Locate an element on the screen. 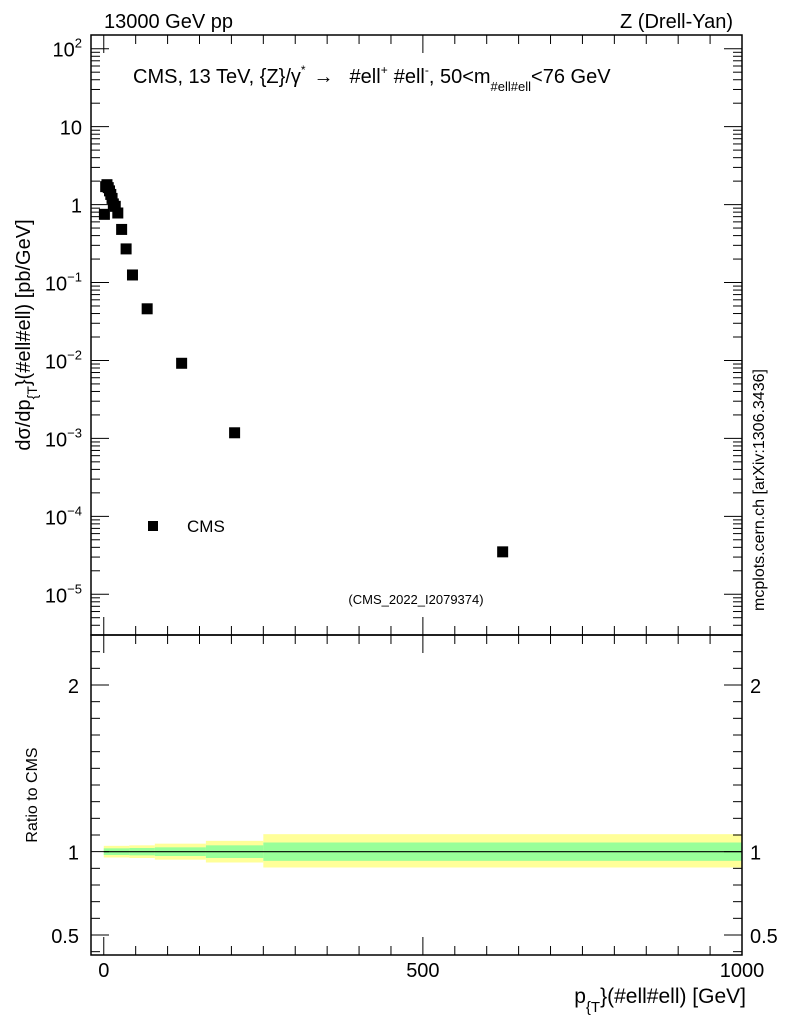 The image size is (786, 1024). y-tick-label: 1 is located at coordinates (76, 207).